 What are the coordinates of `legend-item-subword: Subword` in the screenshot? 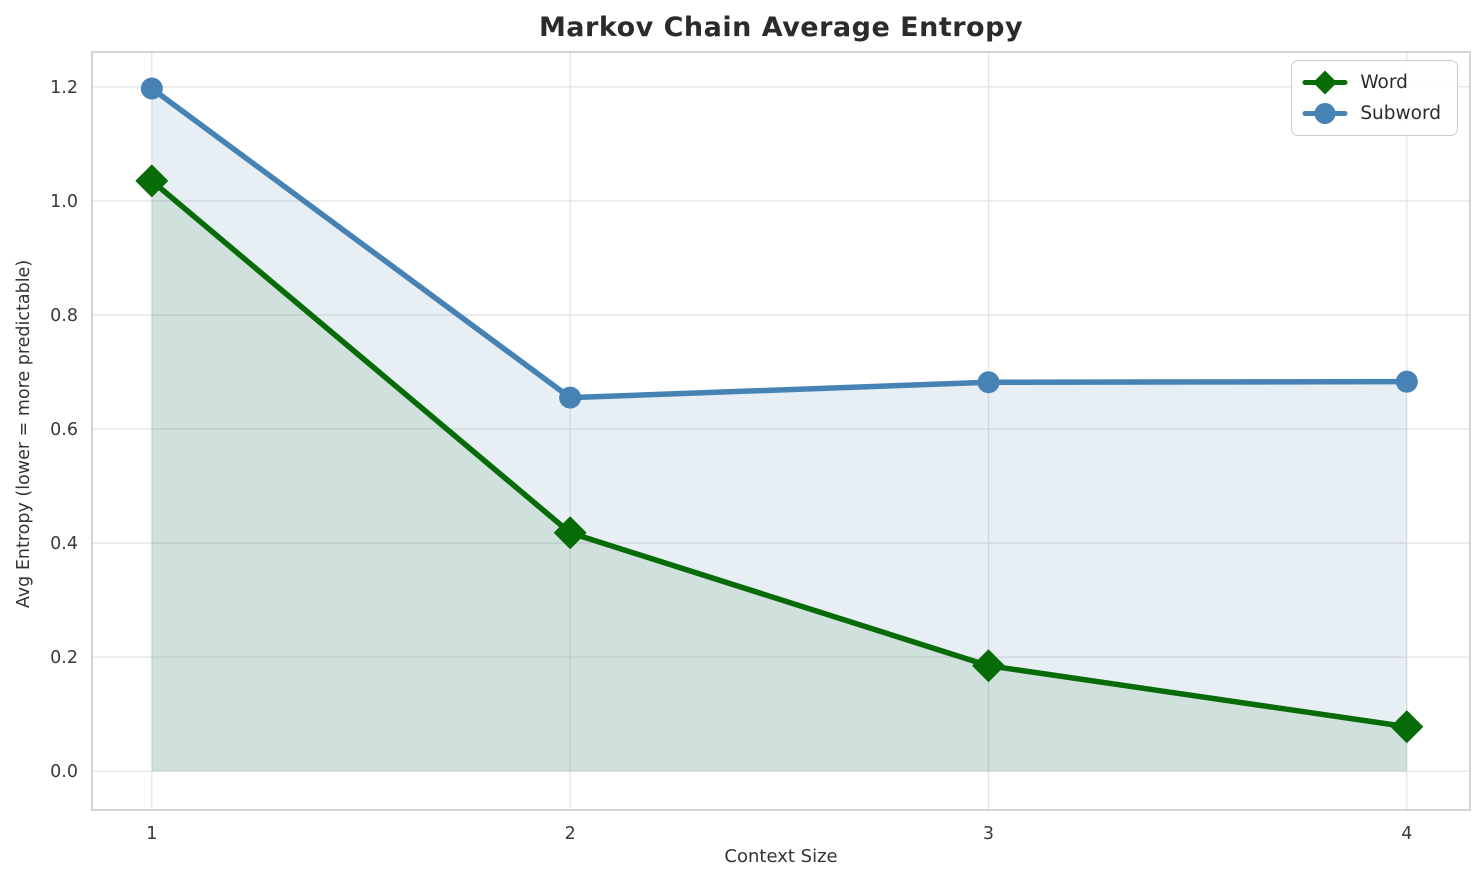 It's located at (1371, 113).